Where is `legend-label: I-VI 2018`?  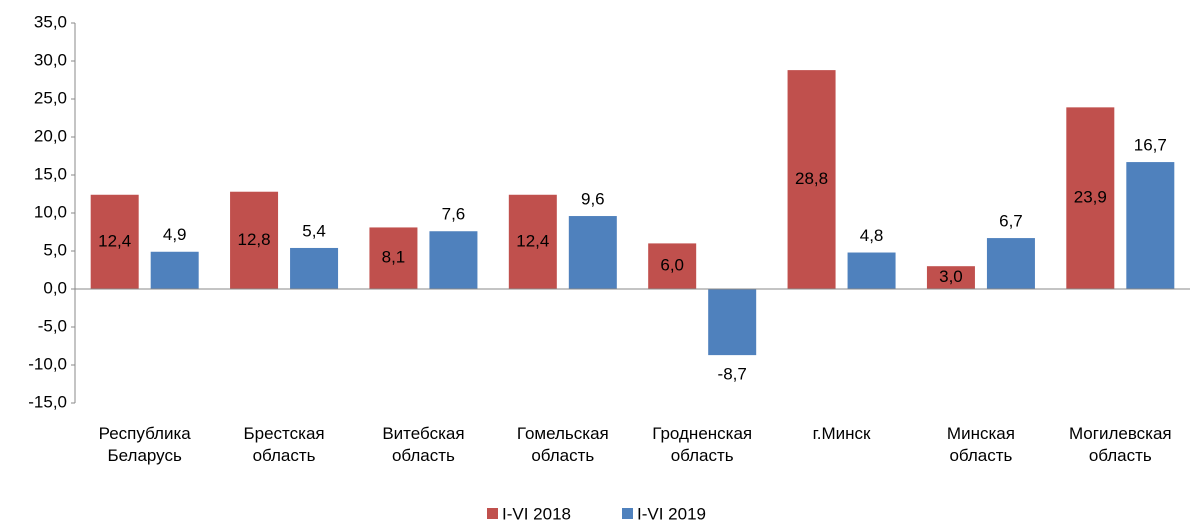 legend-label: I-VI 2018 is located at coordinates (536, 512).